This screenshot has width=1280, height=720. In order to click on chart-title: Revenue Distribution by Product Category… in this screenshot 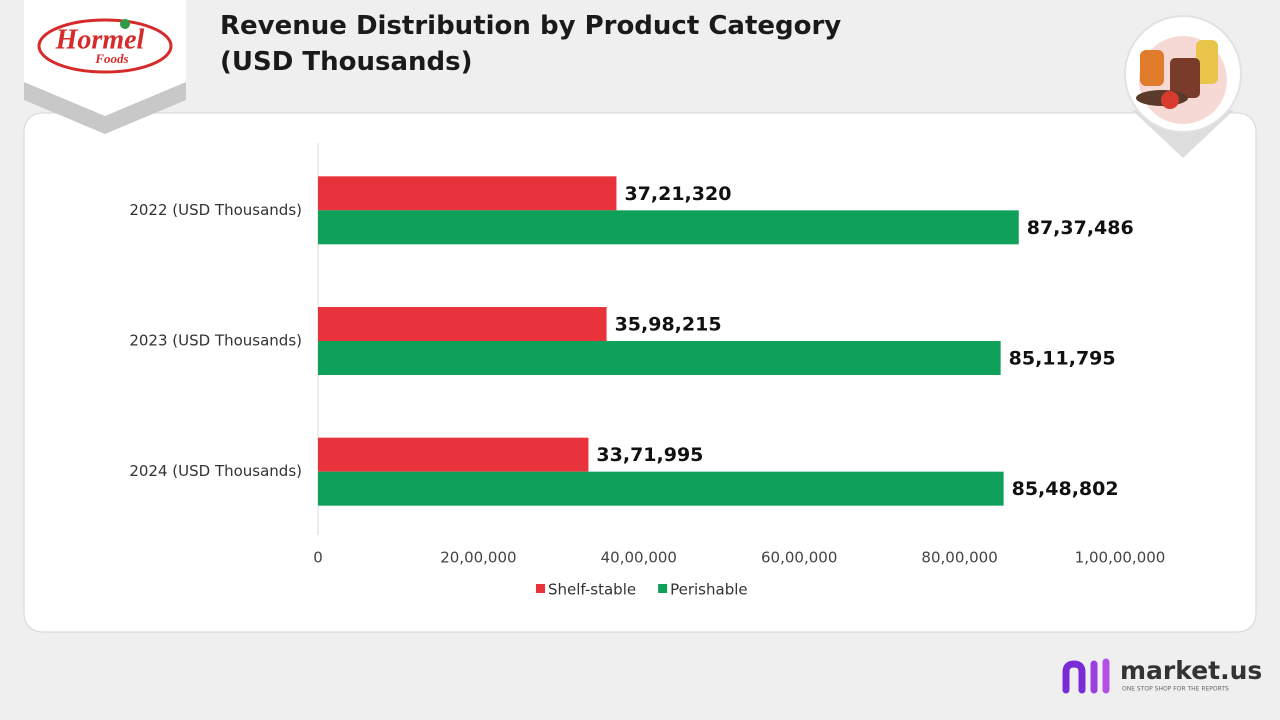, I will do `click(531, 44)`.